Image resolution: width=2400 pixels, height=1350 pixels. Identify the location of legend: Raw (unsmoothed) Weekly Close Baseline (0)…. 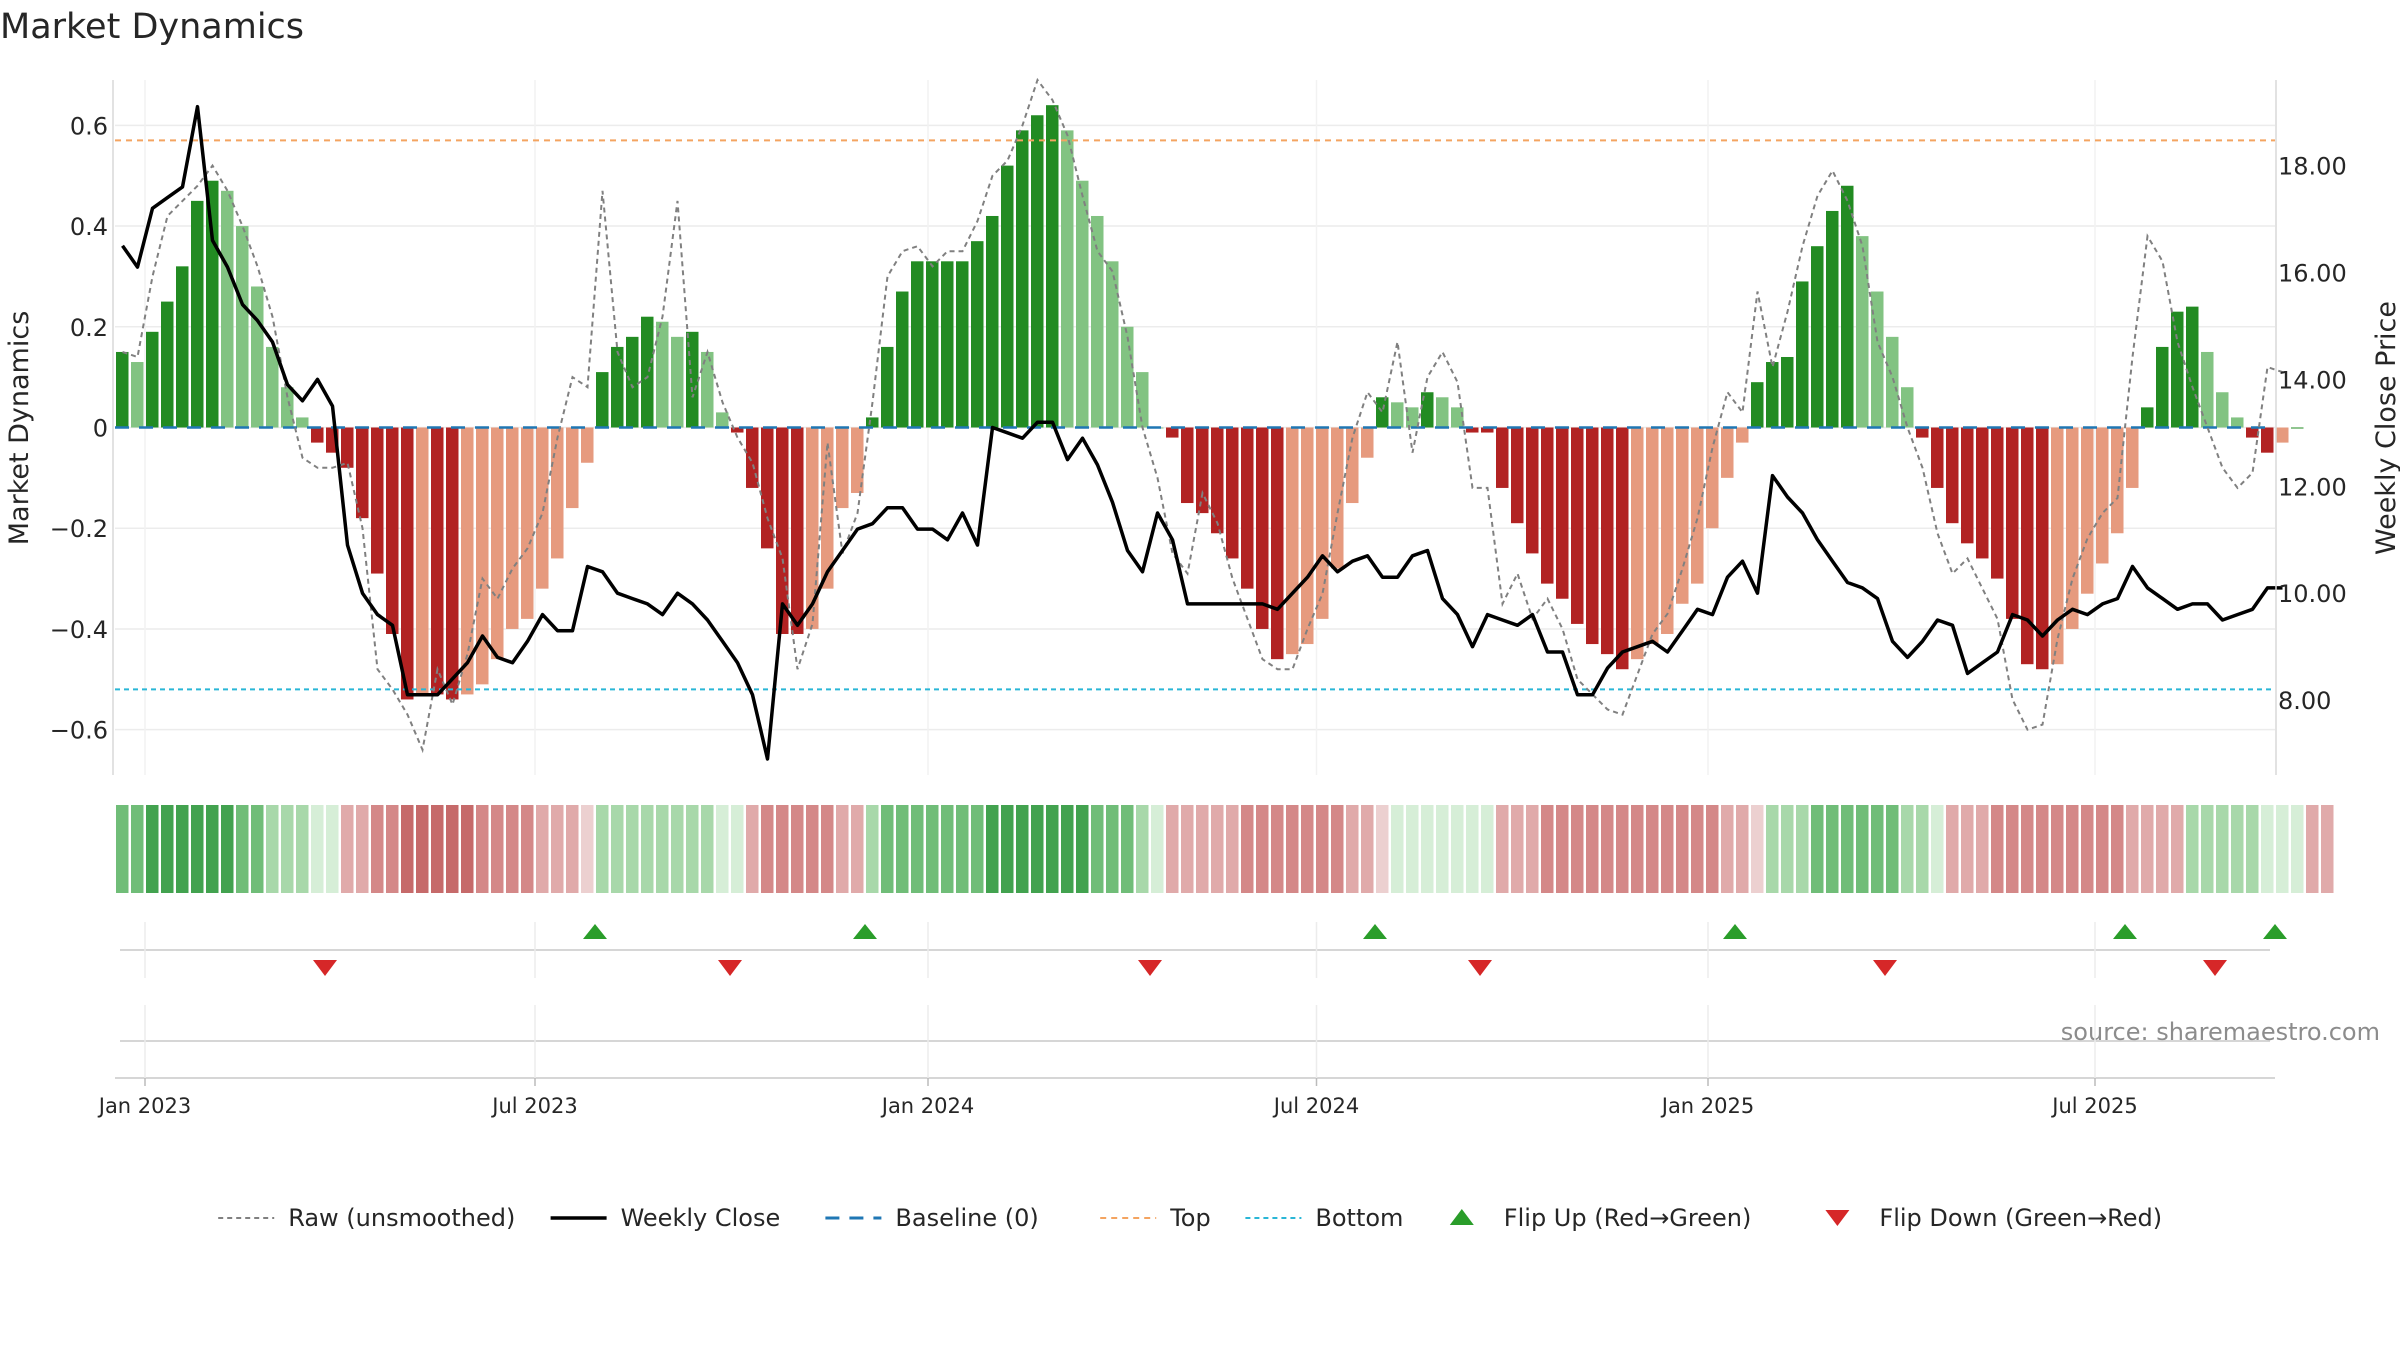
(1190, 1218).